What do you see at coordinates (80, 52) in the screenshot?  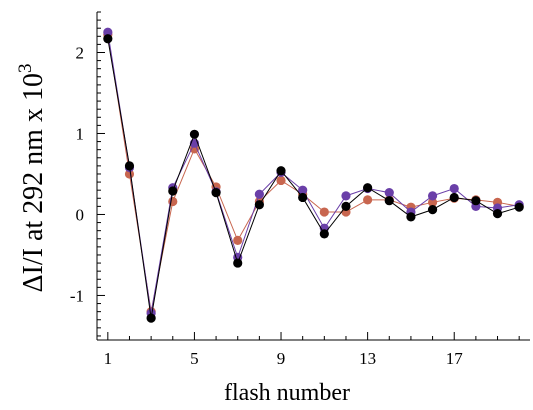 I see `y-tick-label: 2` at bounding box center [80, 52].